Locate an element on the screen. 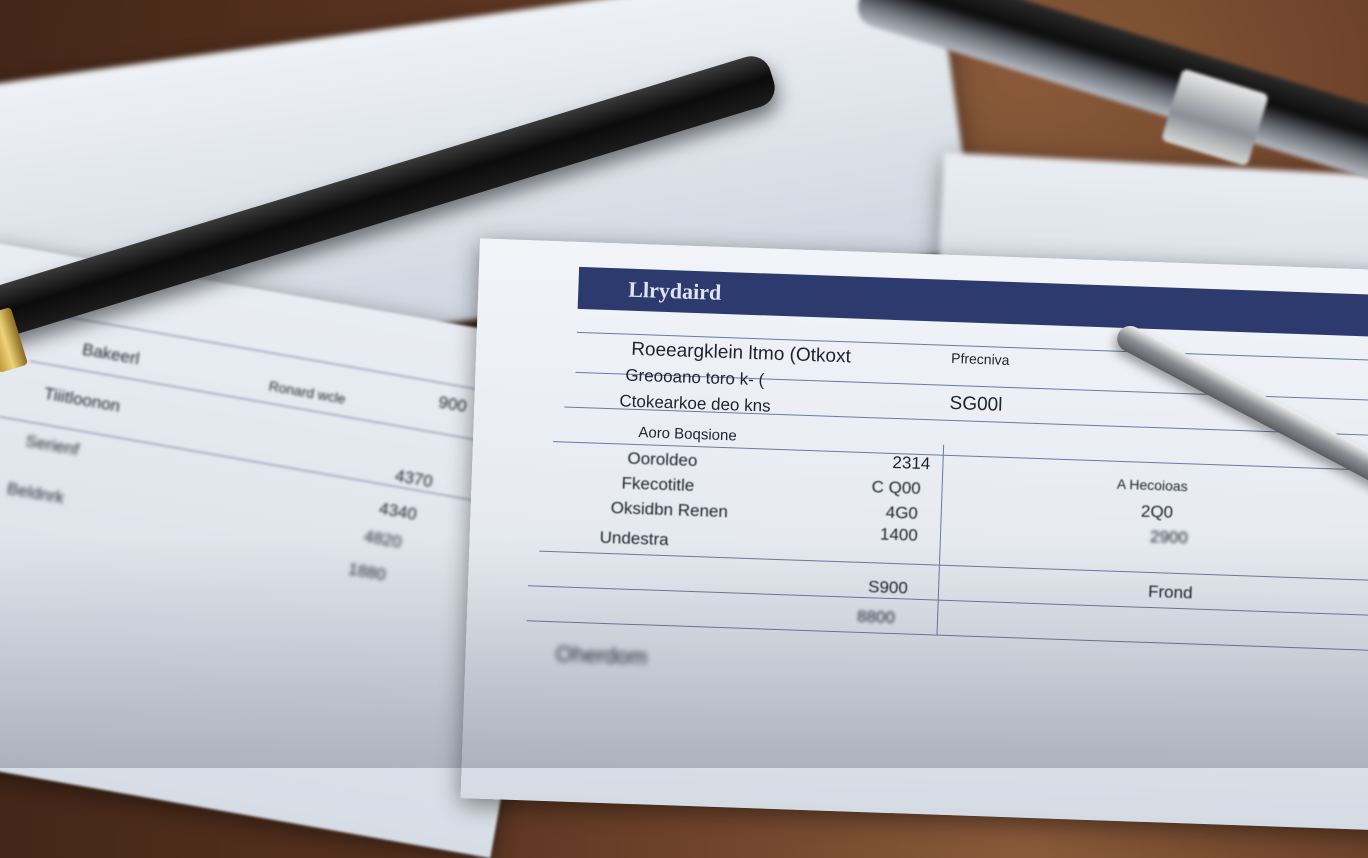 The image size is (1368, 858). left-row: Beldnrk is located at coordinates (35, 493).